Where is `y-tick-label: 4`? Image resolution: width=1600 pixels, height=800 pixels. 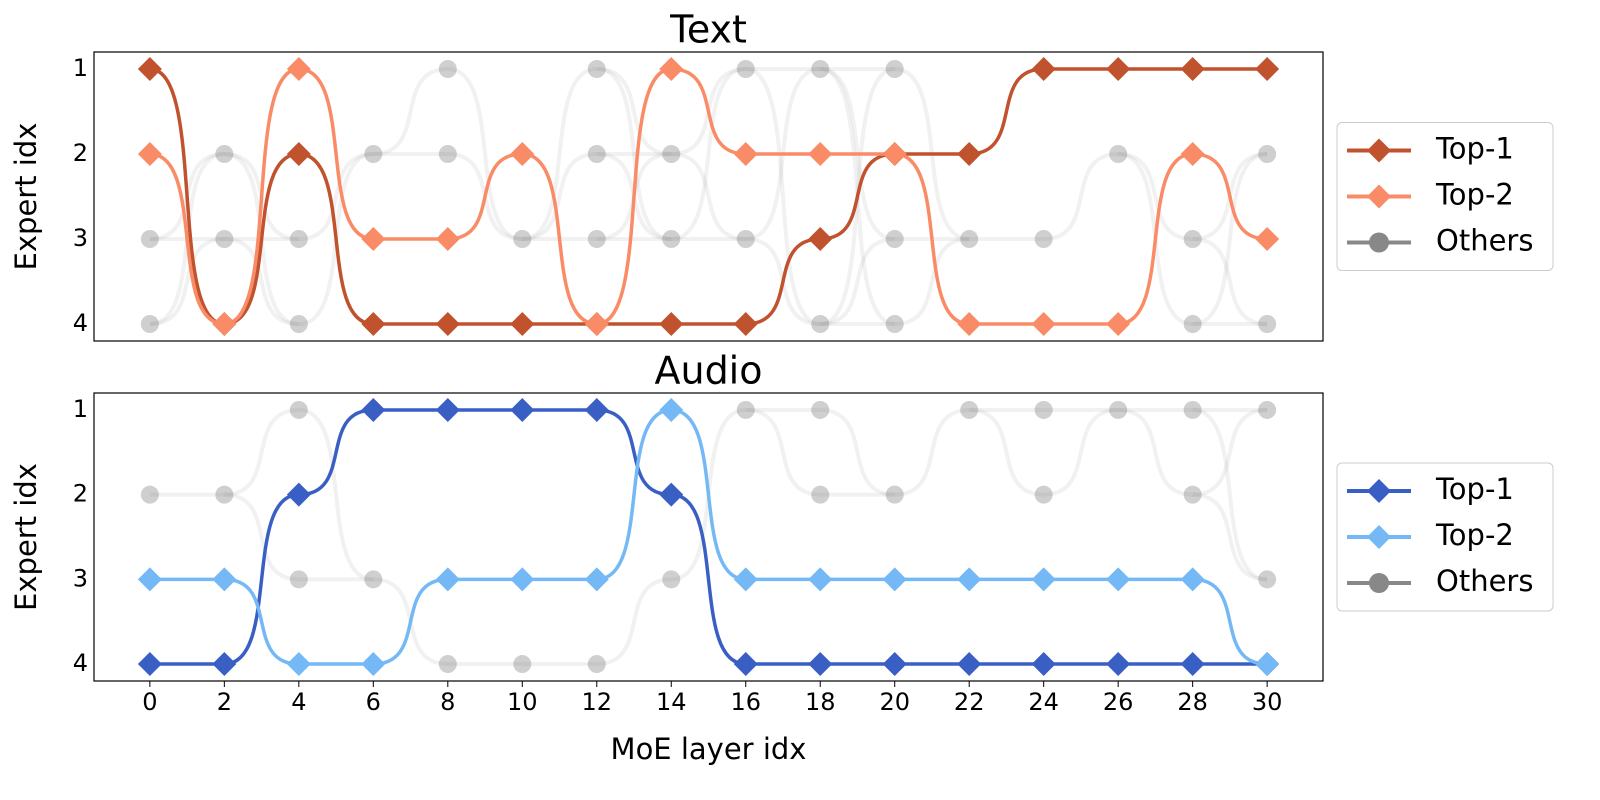
y-tick-label: 4 is located at coordinates (80, 663).